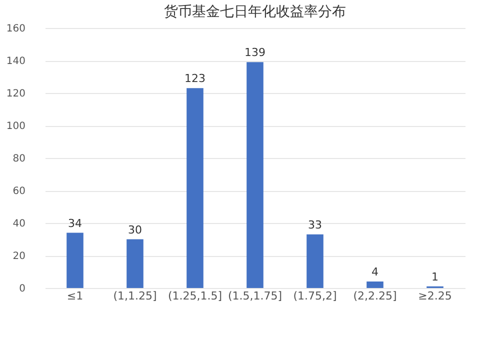 The width and height of the screenshot is (499, 337). I want to click on y-tick-label: 40, so click(19, 224).